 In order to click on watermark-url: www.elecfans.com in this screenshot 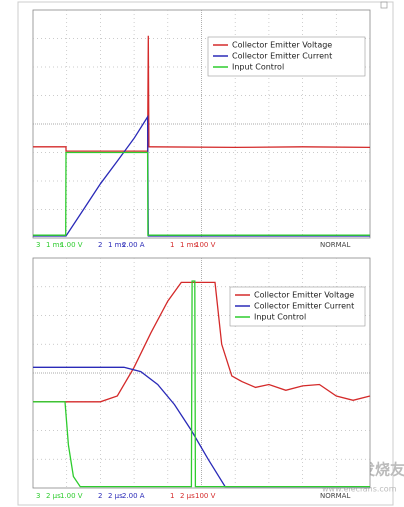, I will do `click(359, 489)`.